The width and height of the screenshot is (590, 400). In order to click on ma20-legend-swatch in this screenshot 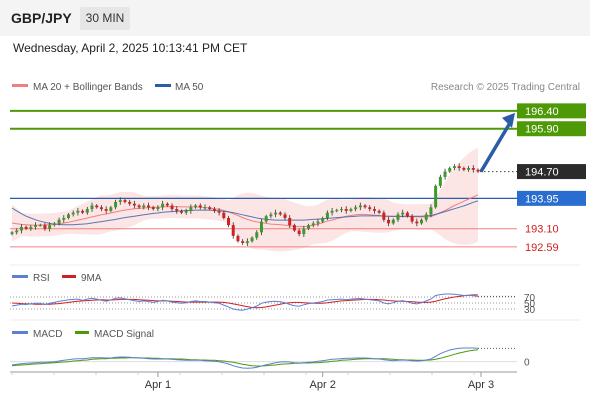, I will do `click(20, 85)`.